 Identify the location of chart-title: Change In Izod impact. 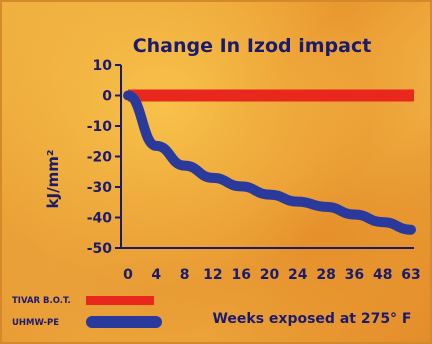
(252, 46).